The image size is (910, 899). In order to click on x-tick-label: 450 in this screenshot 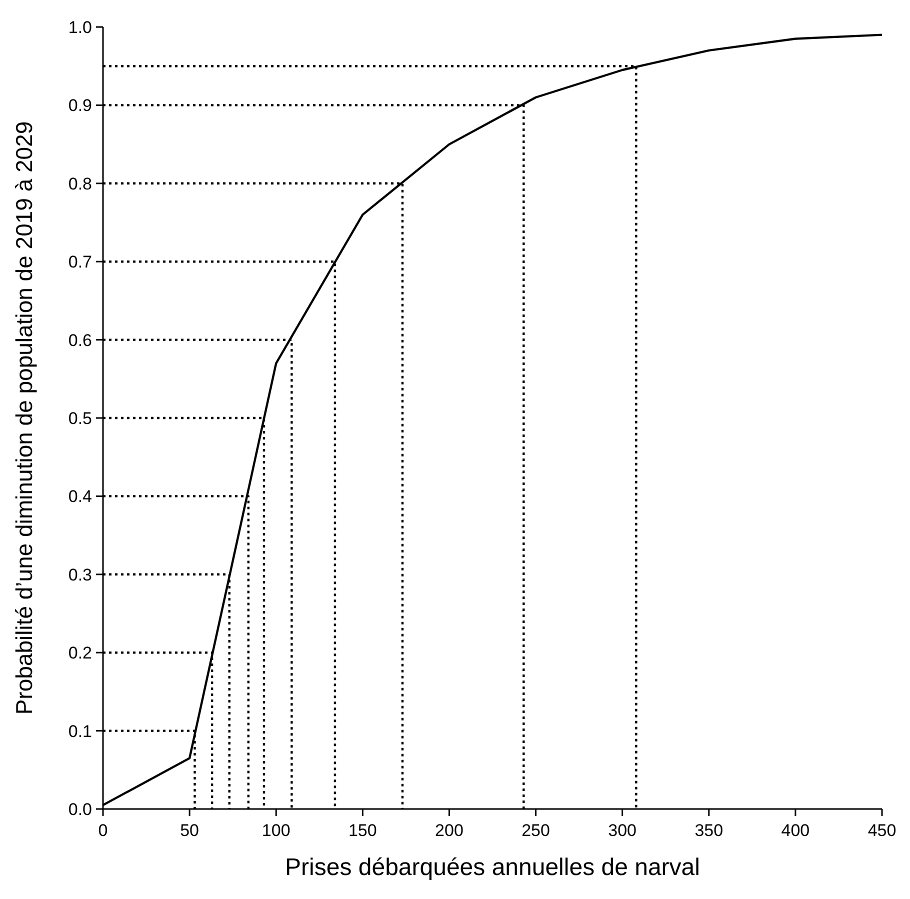, I will do `click(882, 830)`.